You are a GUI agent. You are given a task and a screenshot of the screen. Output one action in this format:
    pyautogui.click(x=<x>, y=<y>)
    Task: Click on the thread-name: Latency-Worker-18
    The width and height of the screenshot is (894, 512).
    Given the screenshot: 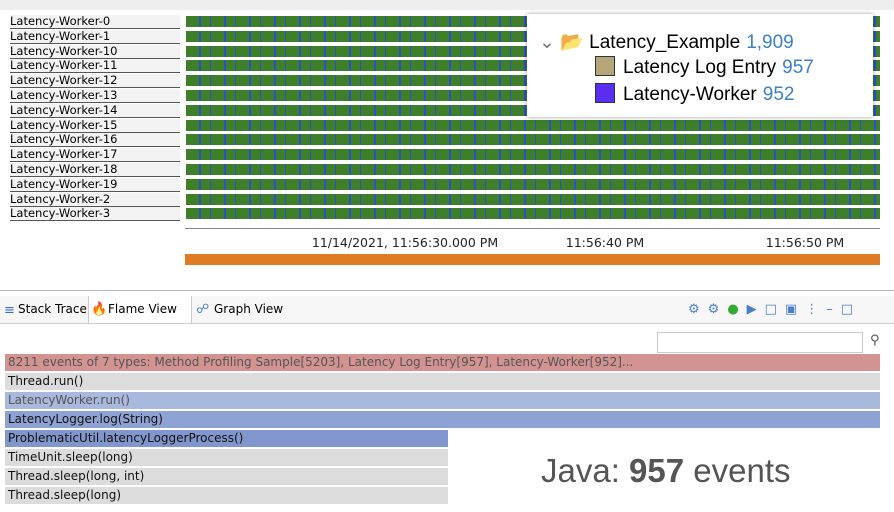 What is the action you would take?
    pyautogui.click(x=95, y=170)
    